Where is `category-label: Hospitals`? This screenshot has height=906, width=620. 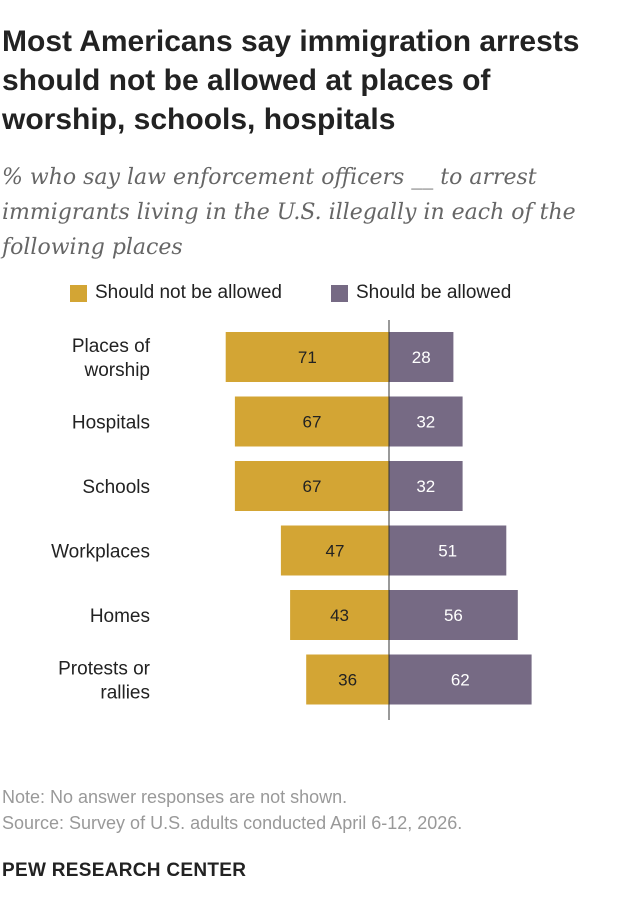
category-label: Hospitals is located at coordinates (111, 423).